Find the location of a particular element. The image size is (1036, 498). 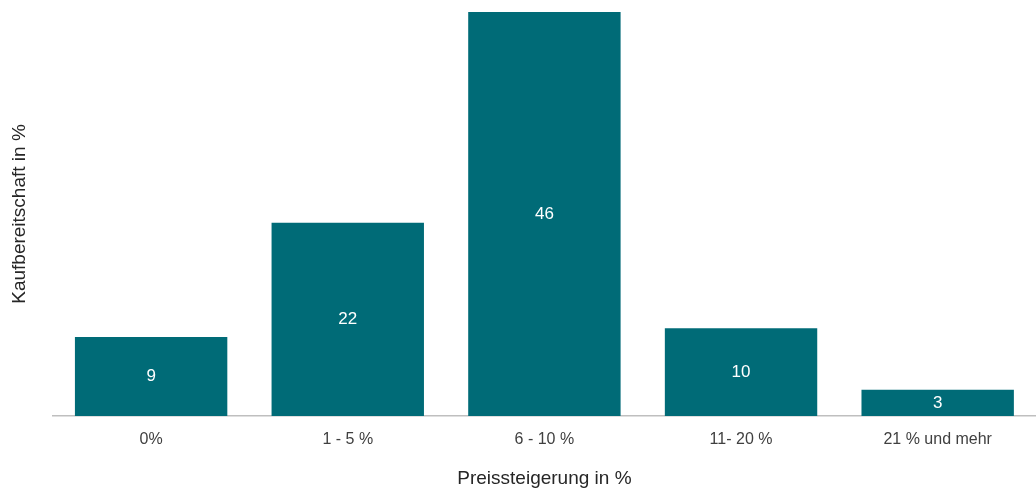

data-label: 46 is located at coordinates (544, 213).